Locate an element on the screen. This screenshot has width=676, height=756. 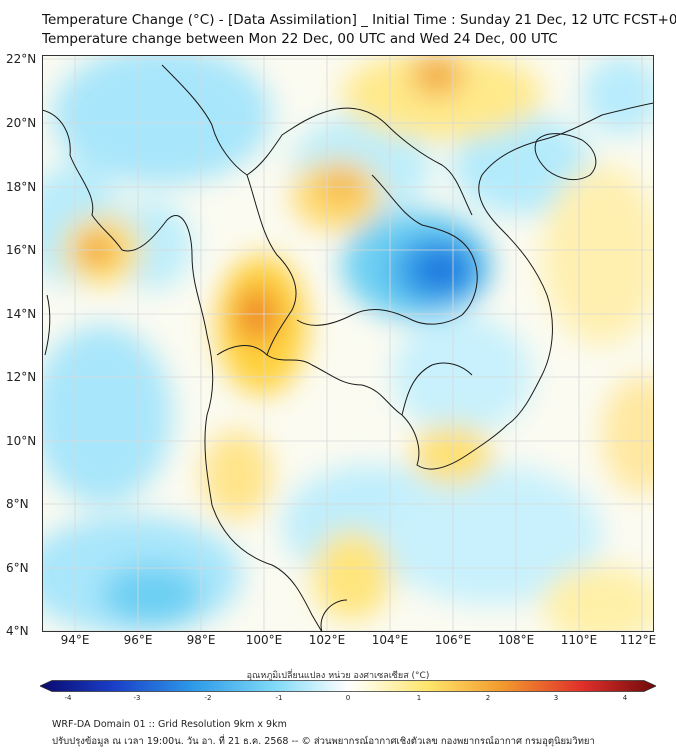
colorbar-tick-m3: -3 is located at coordinates (137, 698).